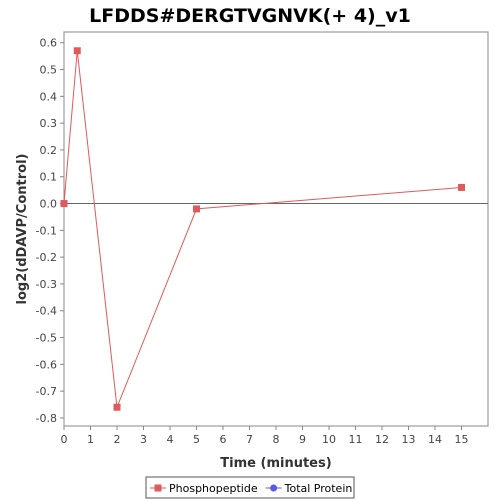 The image size is (500, 500). I want to click on legend: Phosphopeptide Total Protein, so click(250, 487).